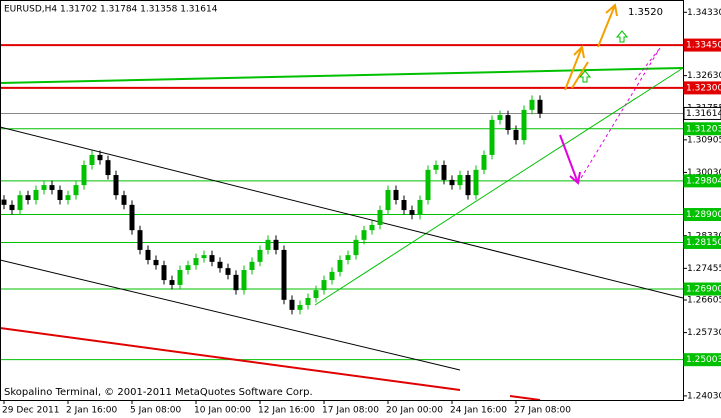 The height and width of the screenshot is (418, 721). I want to click on level-label: 1.31614, so click(703, 114).